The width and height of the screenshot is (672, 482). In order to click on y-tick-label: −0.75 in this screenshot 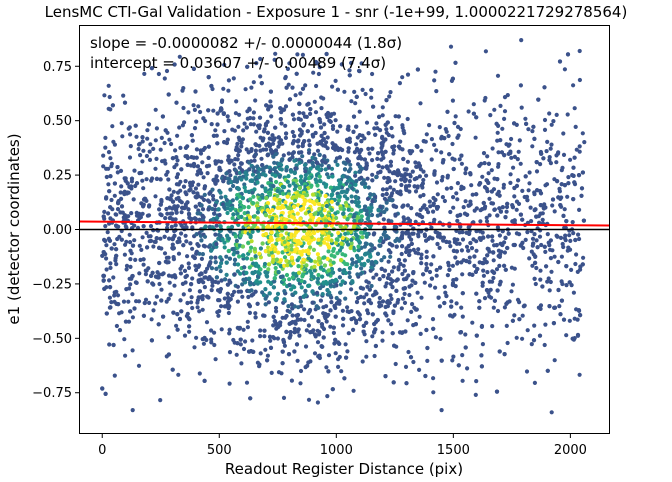, I will do `click(52, 393)`.